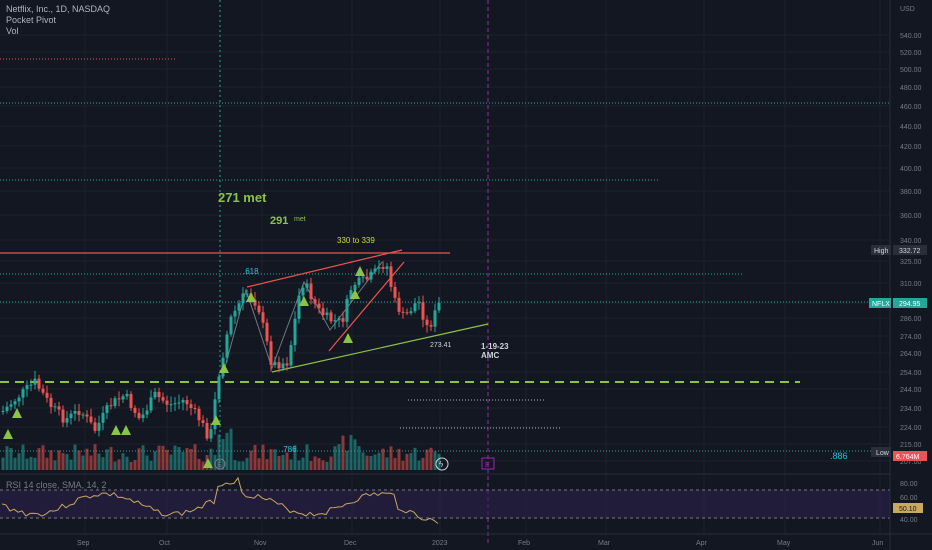 The image size is (932, 550). I want to click on earnings-event-icon-jan, so click(488, 463).